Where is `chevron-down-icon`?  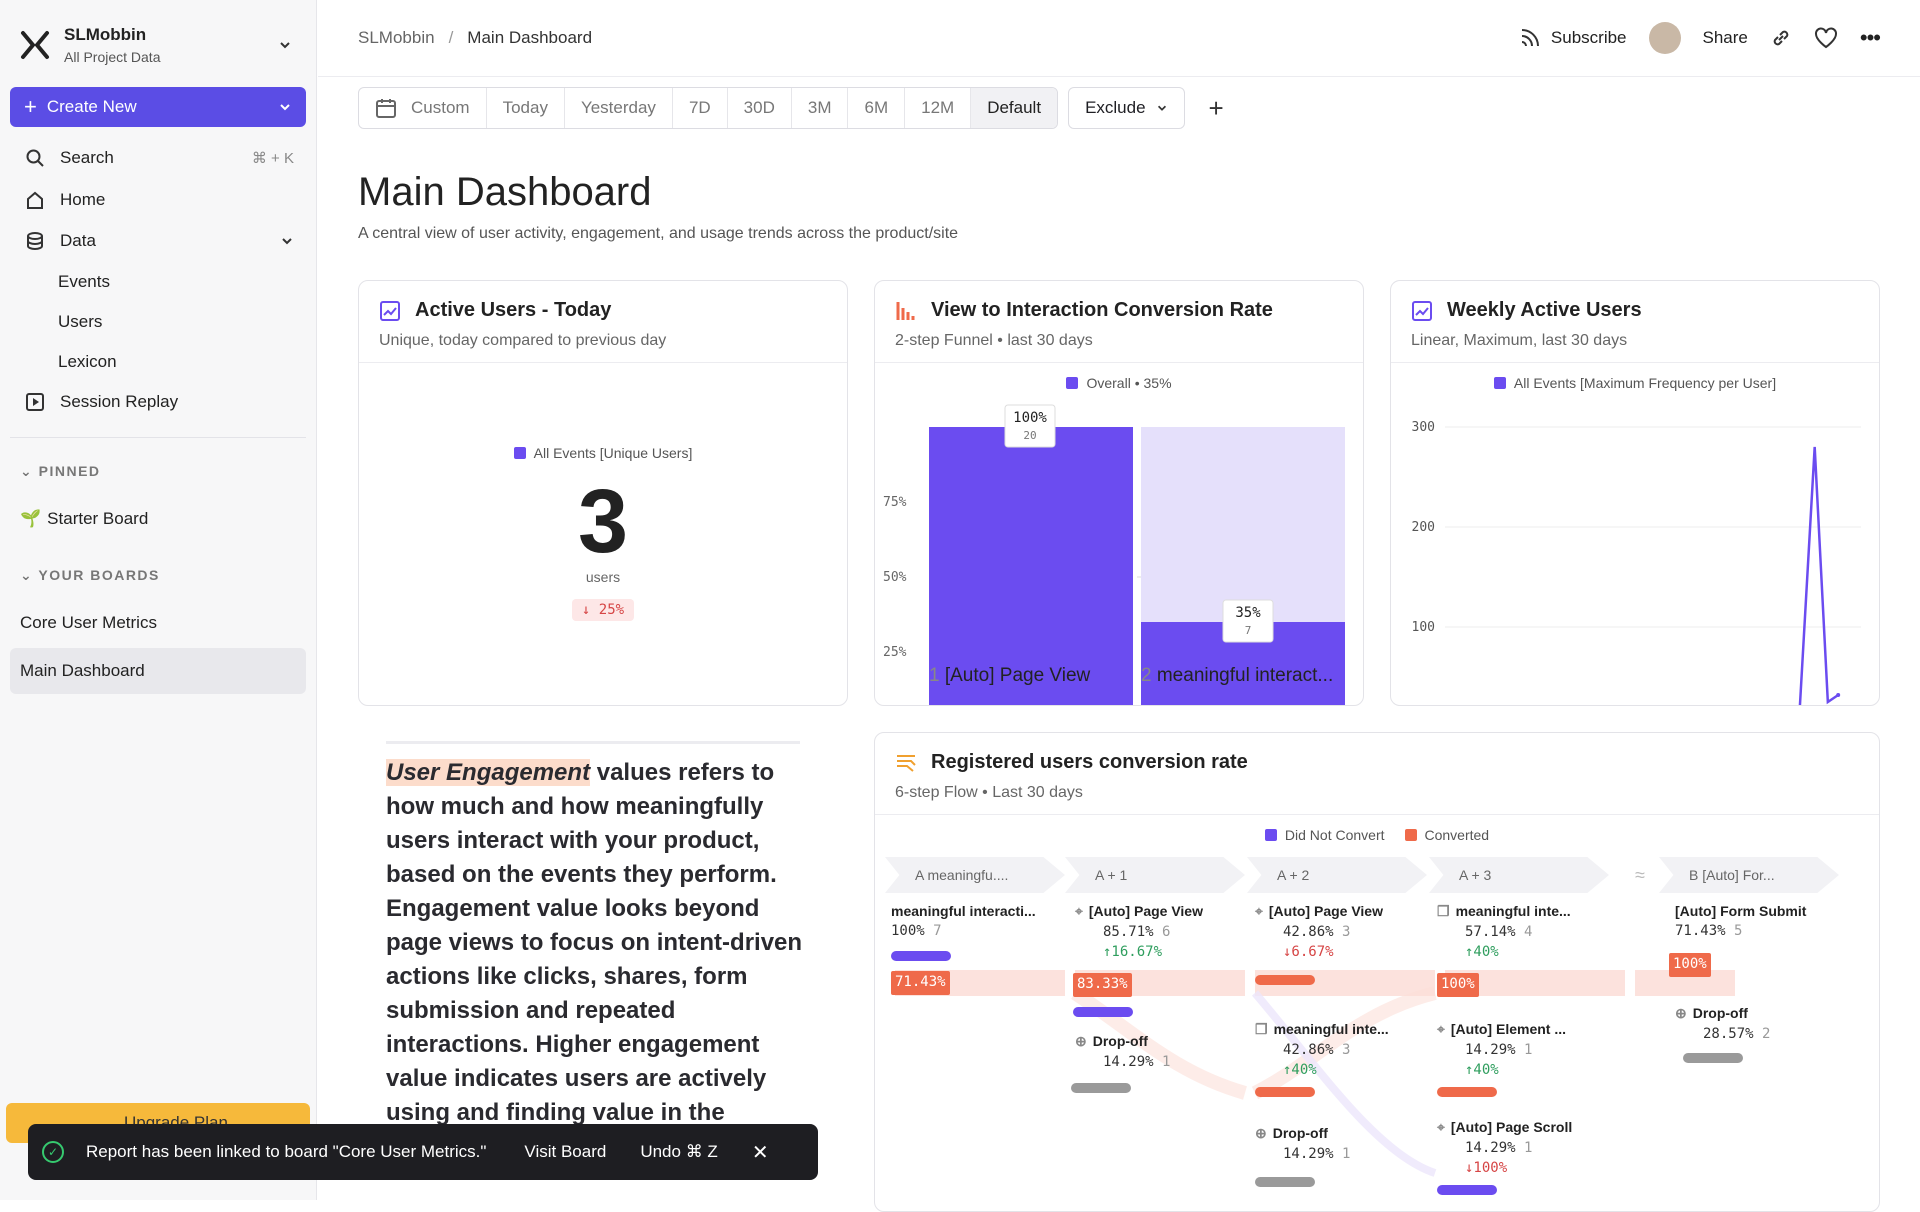
chevron-down-icon is located at coordinates (285, 107).